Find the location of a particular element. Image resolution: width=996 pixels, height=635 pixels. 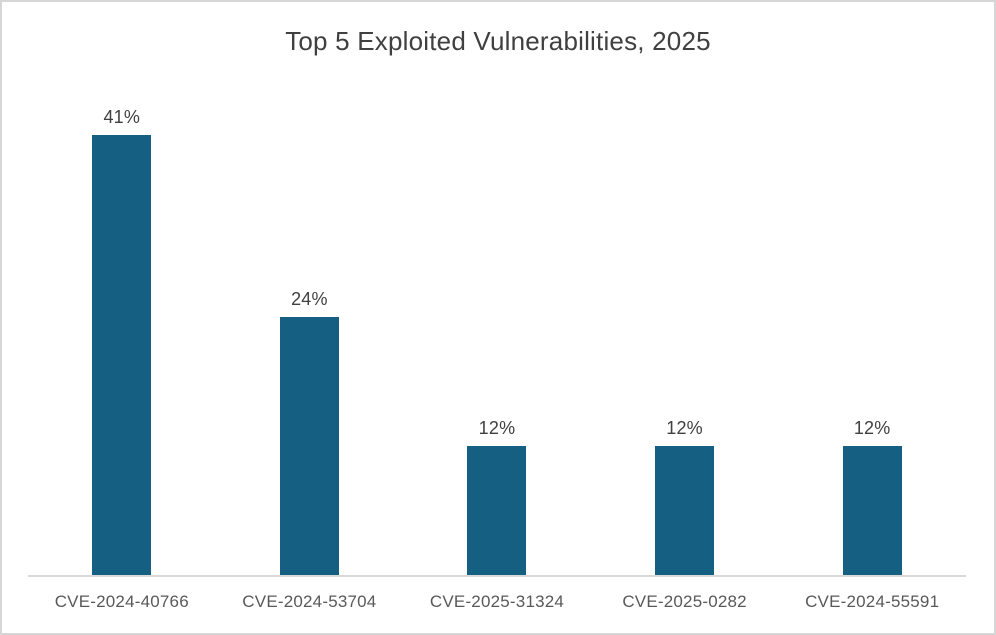

value-label: 41% is located at coordinates (122, 116).